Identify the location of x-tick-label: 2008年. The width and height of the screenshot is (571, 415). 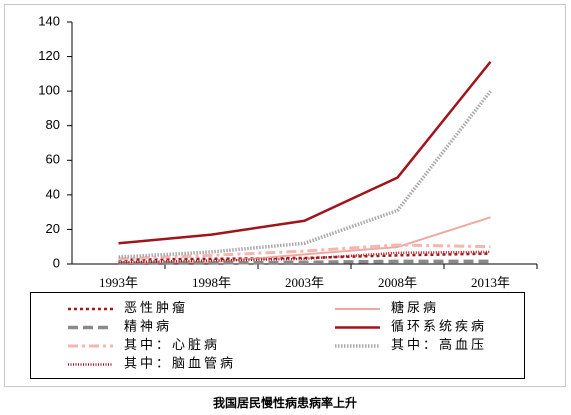
(397, 282).